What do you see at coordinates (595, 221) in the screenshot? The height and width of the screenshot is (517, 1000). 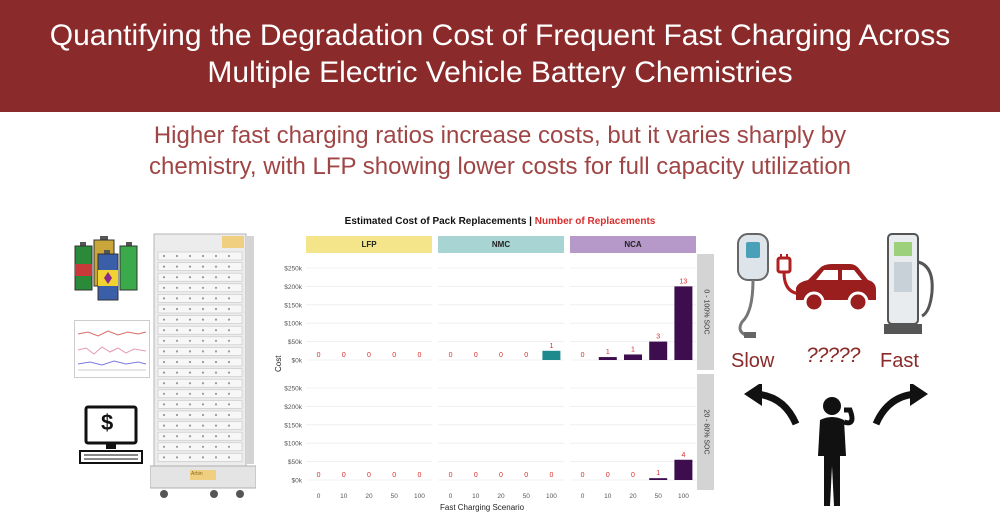 I see `chart-title-replacements: Number of Replacements` at bounding box center [595, 221].